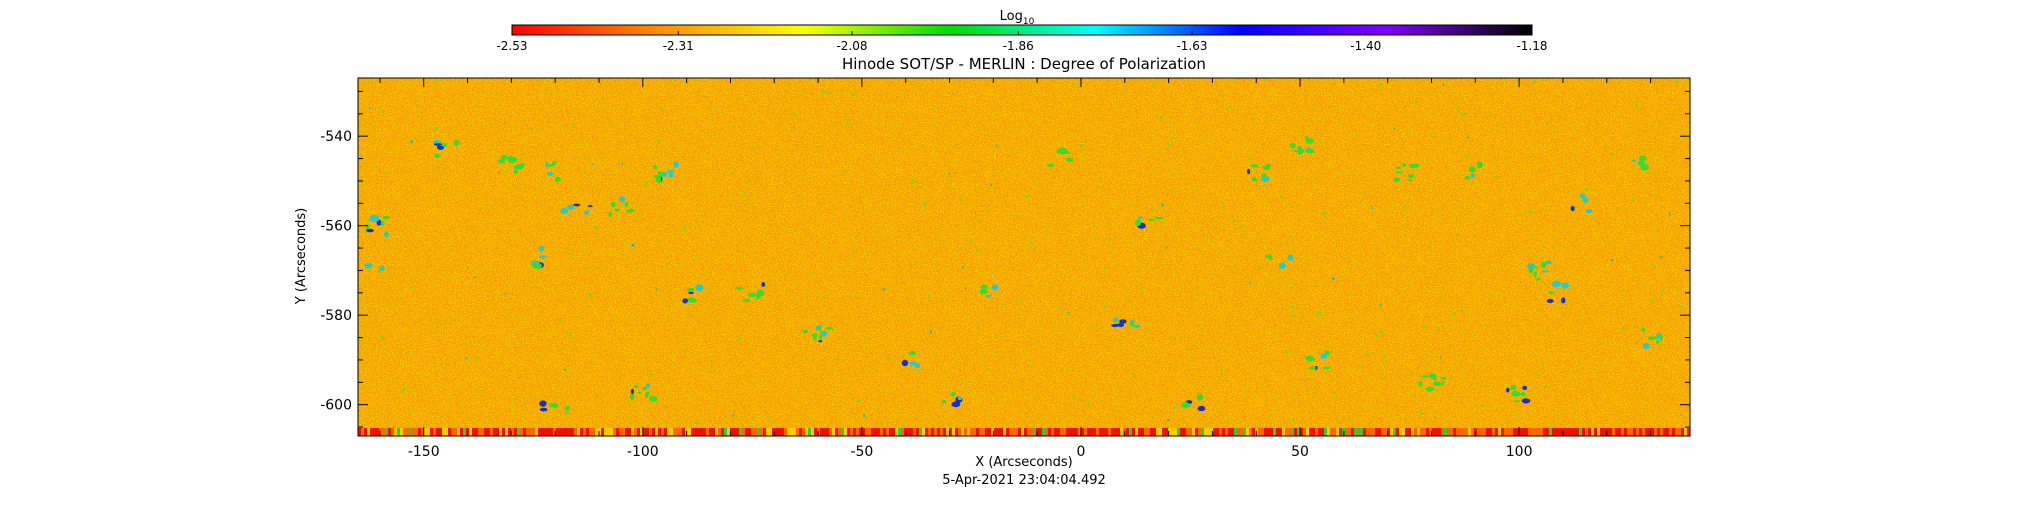 This screenshot has width=2040, height=512. I want to click on x-tick-label: 50, so click(1300, 452).